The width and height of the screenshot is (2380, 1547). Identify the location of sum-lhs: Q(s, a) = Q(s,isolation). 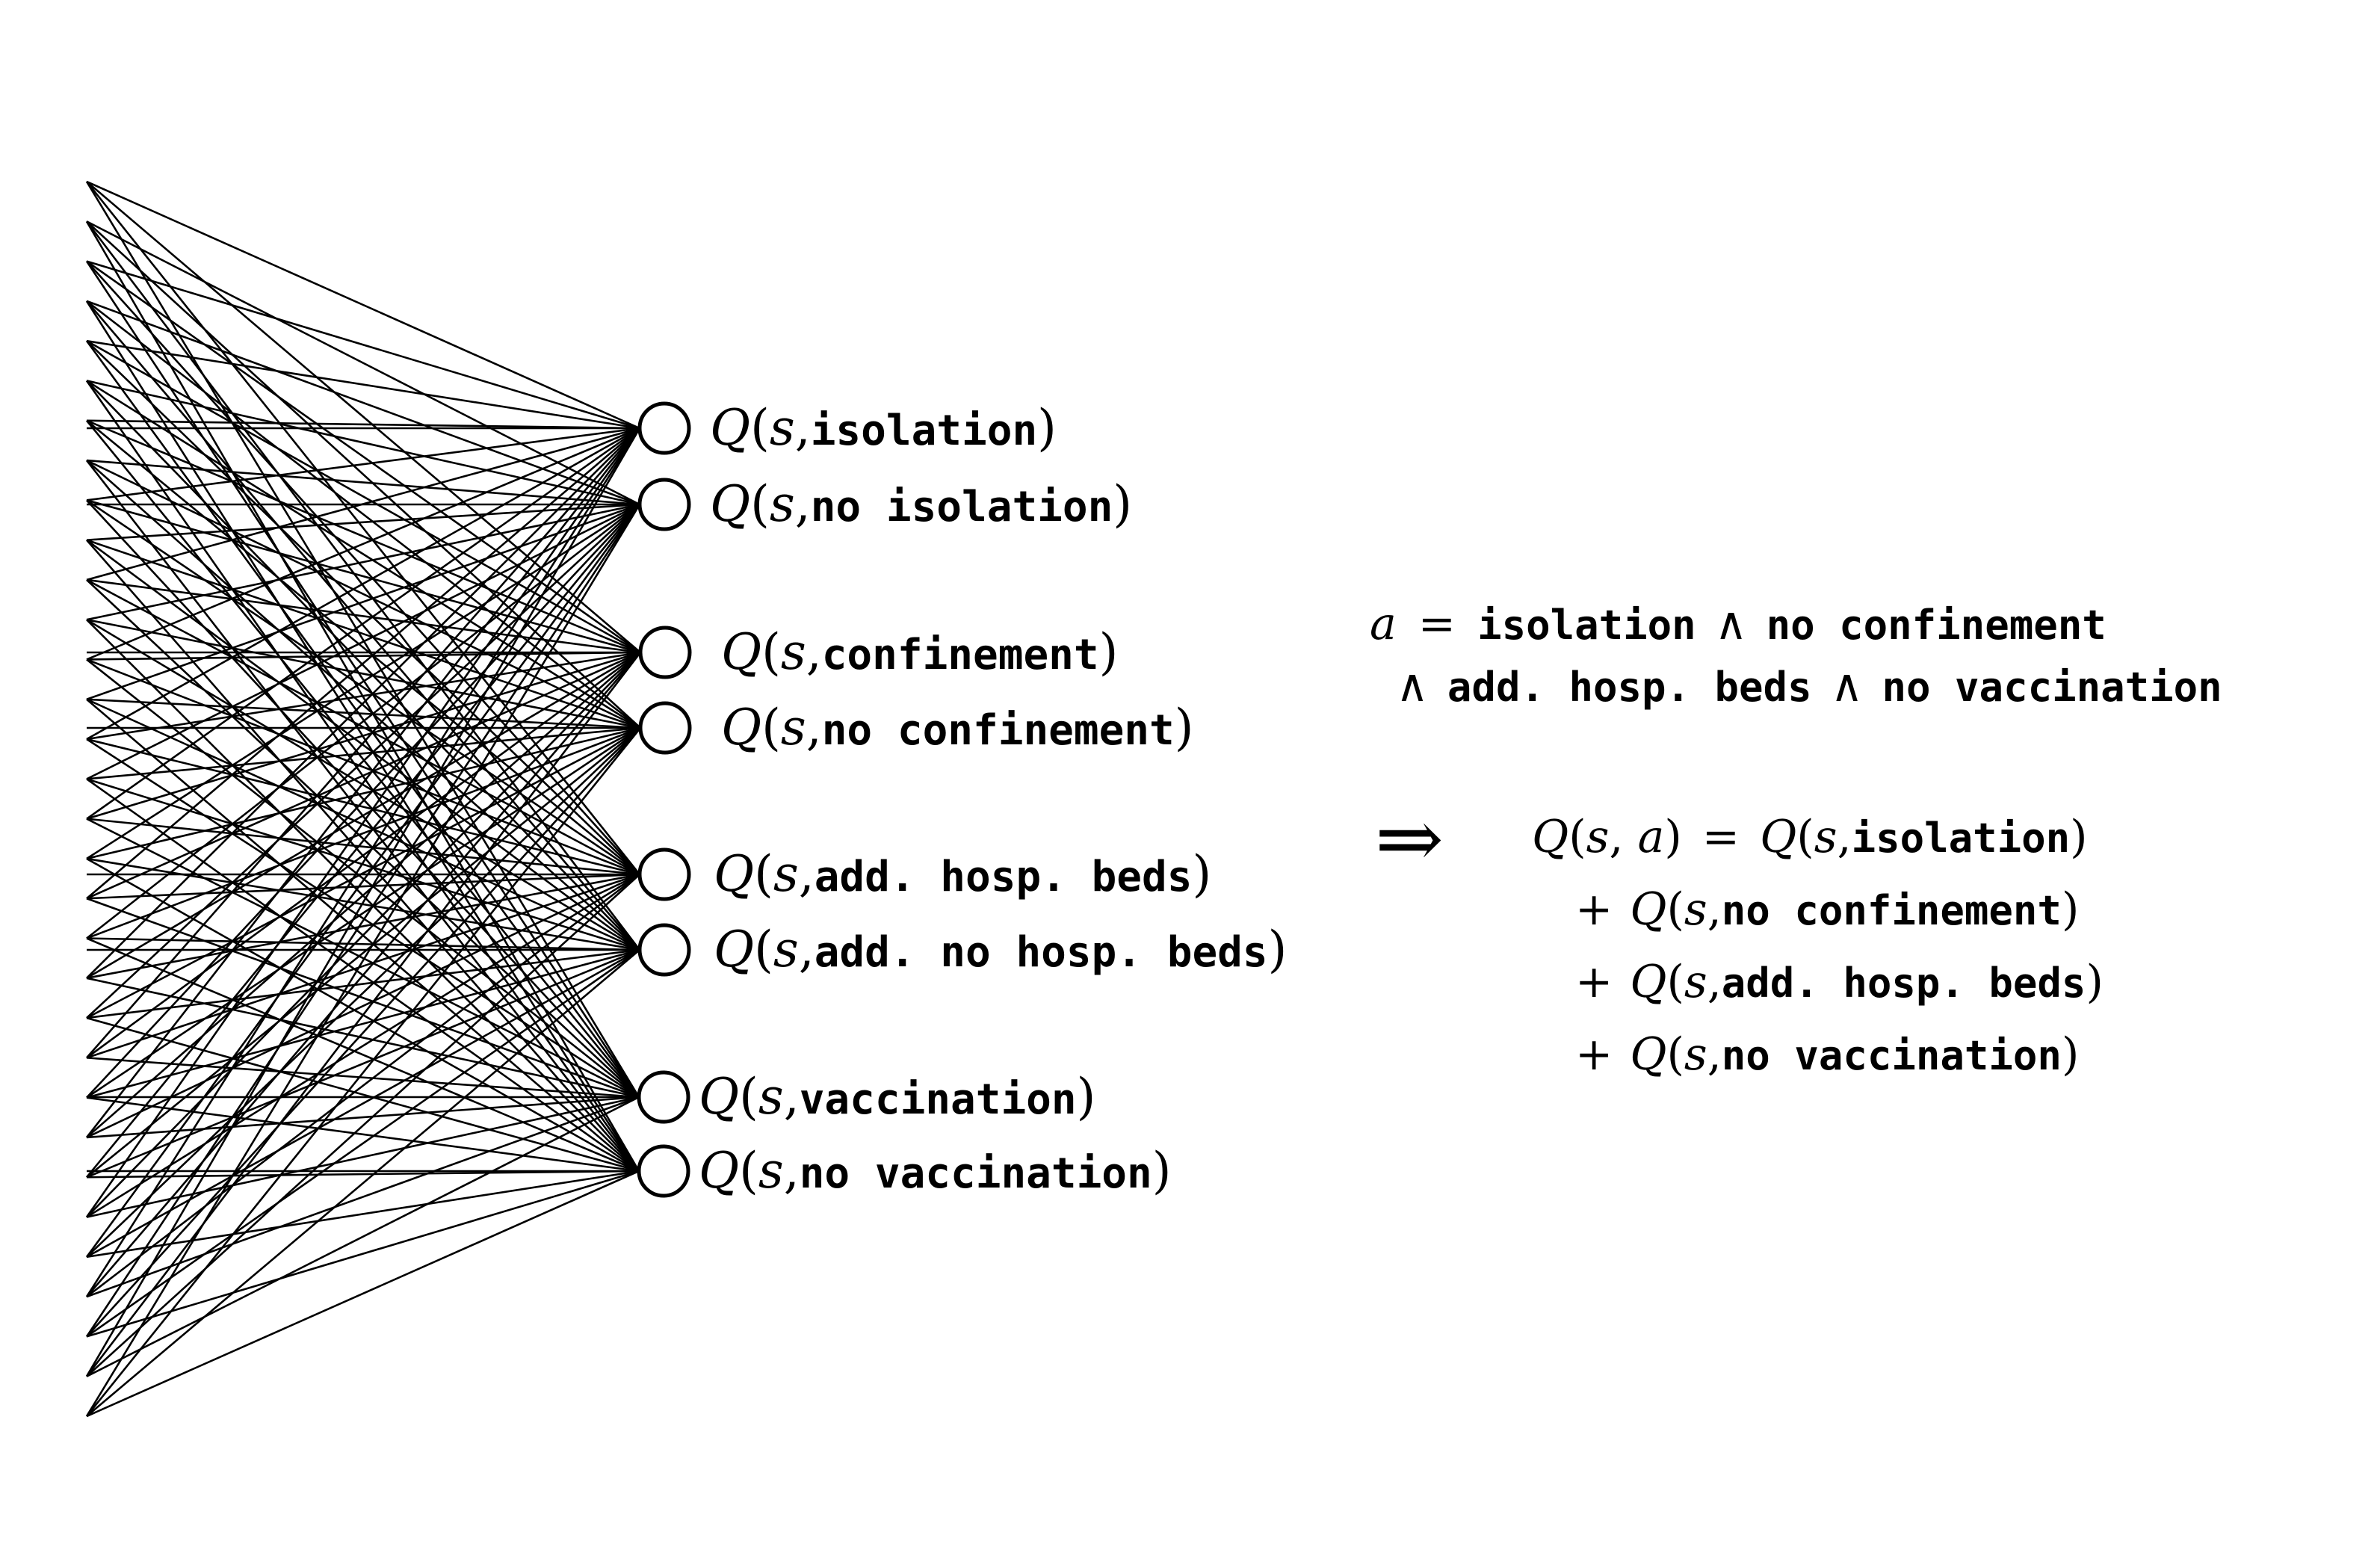
(1810, 837).